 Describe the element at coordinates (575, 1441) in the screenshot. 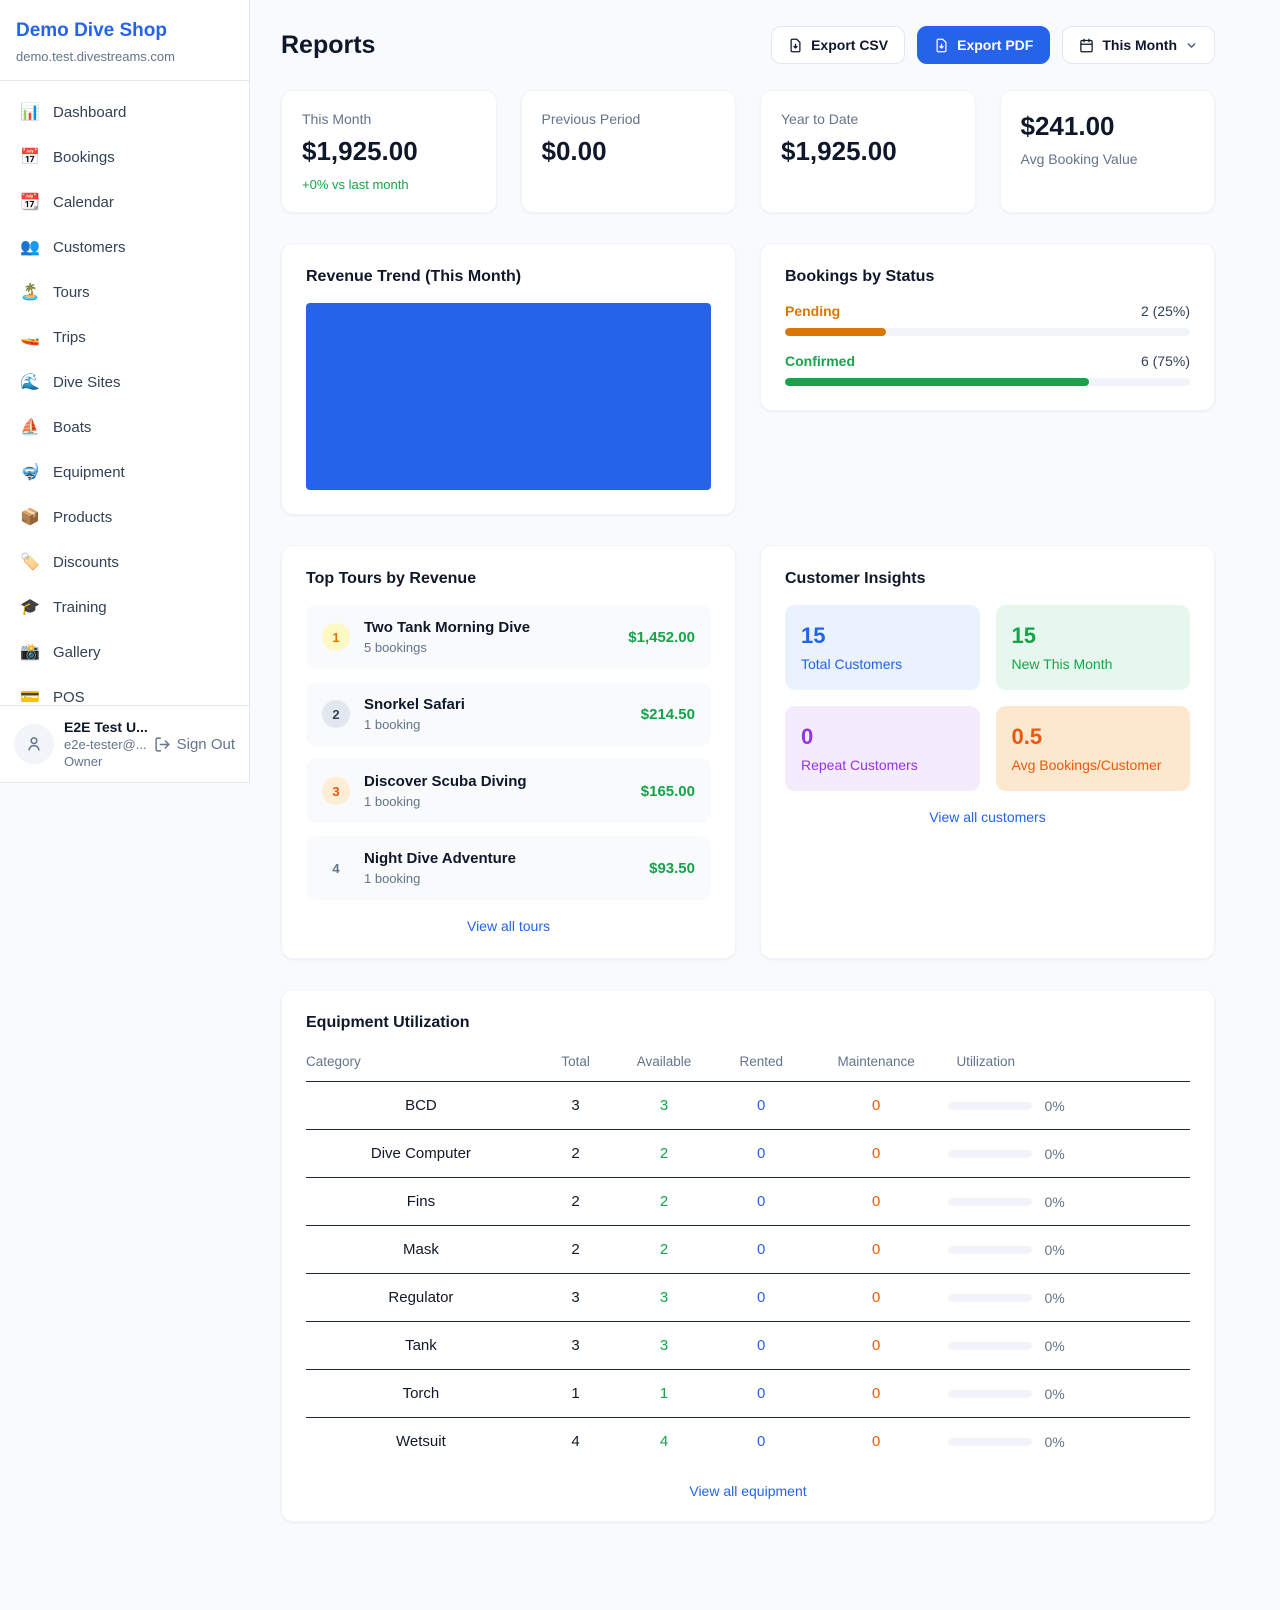

I see `cell-total: 4` at that location.